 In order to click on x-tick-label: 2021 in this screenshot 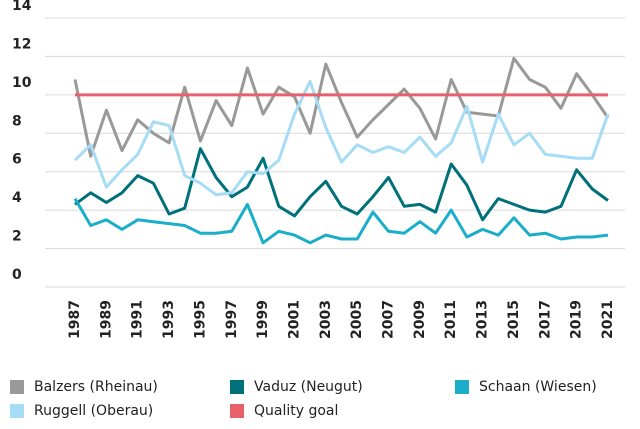, I will do `click(608, 319)`.